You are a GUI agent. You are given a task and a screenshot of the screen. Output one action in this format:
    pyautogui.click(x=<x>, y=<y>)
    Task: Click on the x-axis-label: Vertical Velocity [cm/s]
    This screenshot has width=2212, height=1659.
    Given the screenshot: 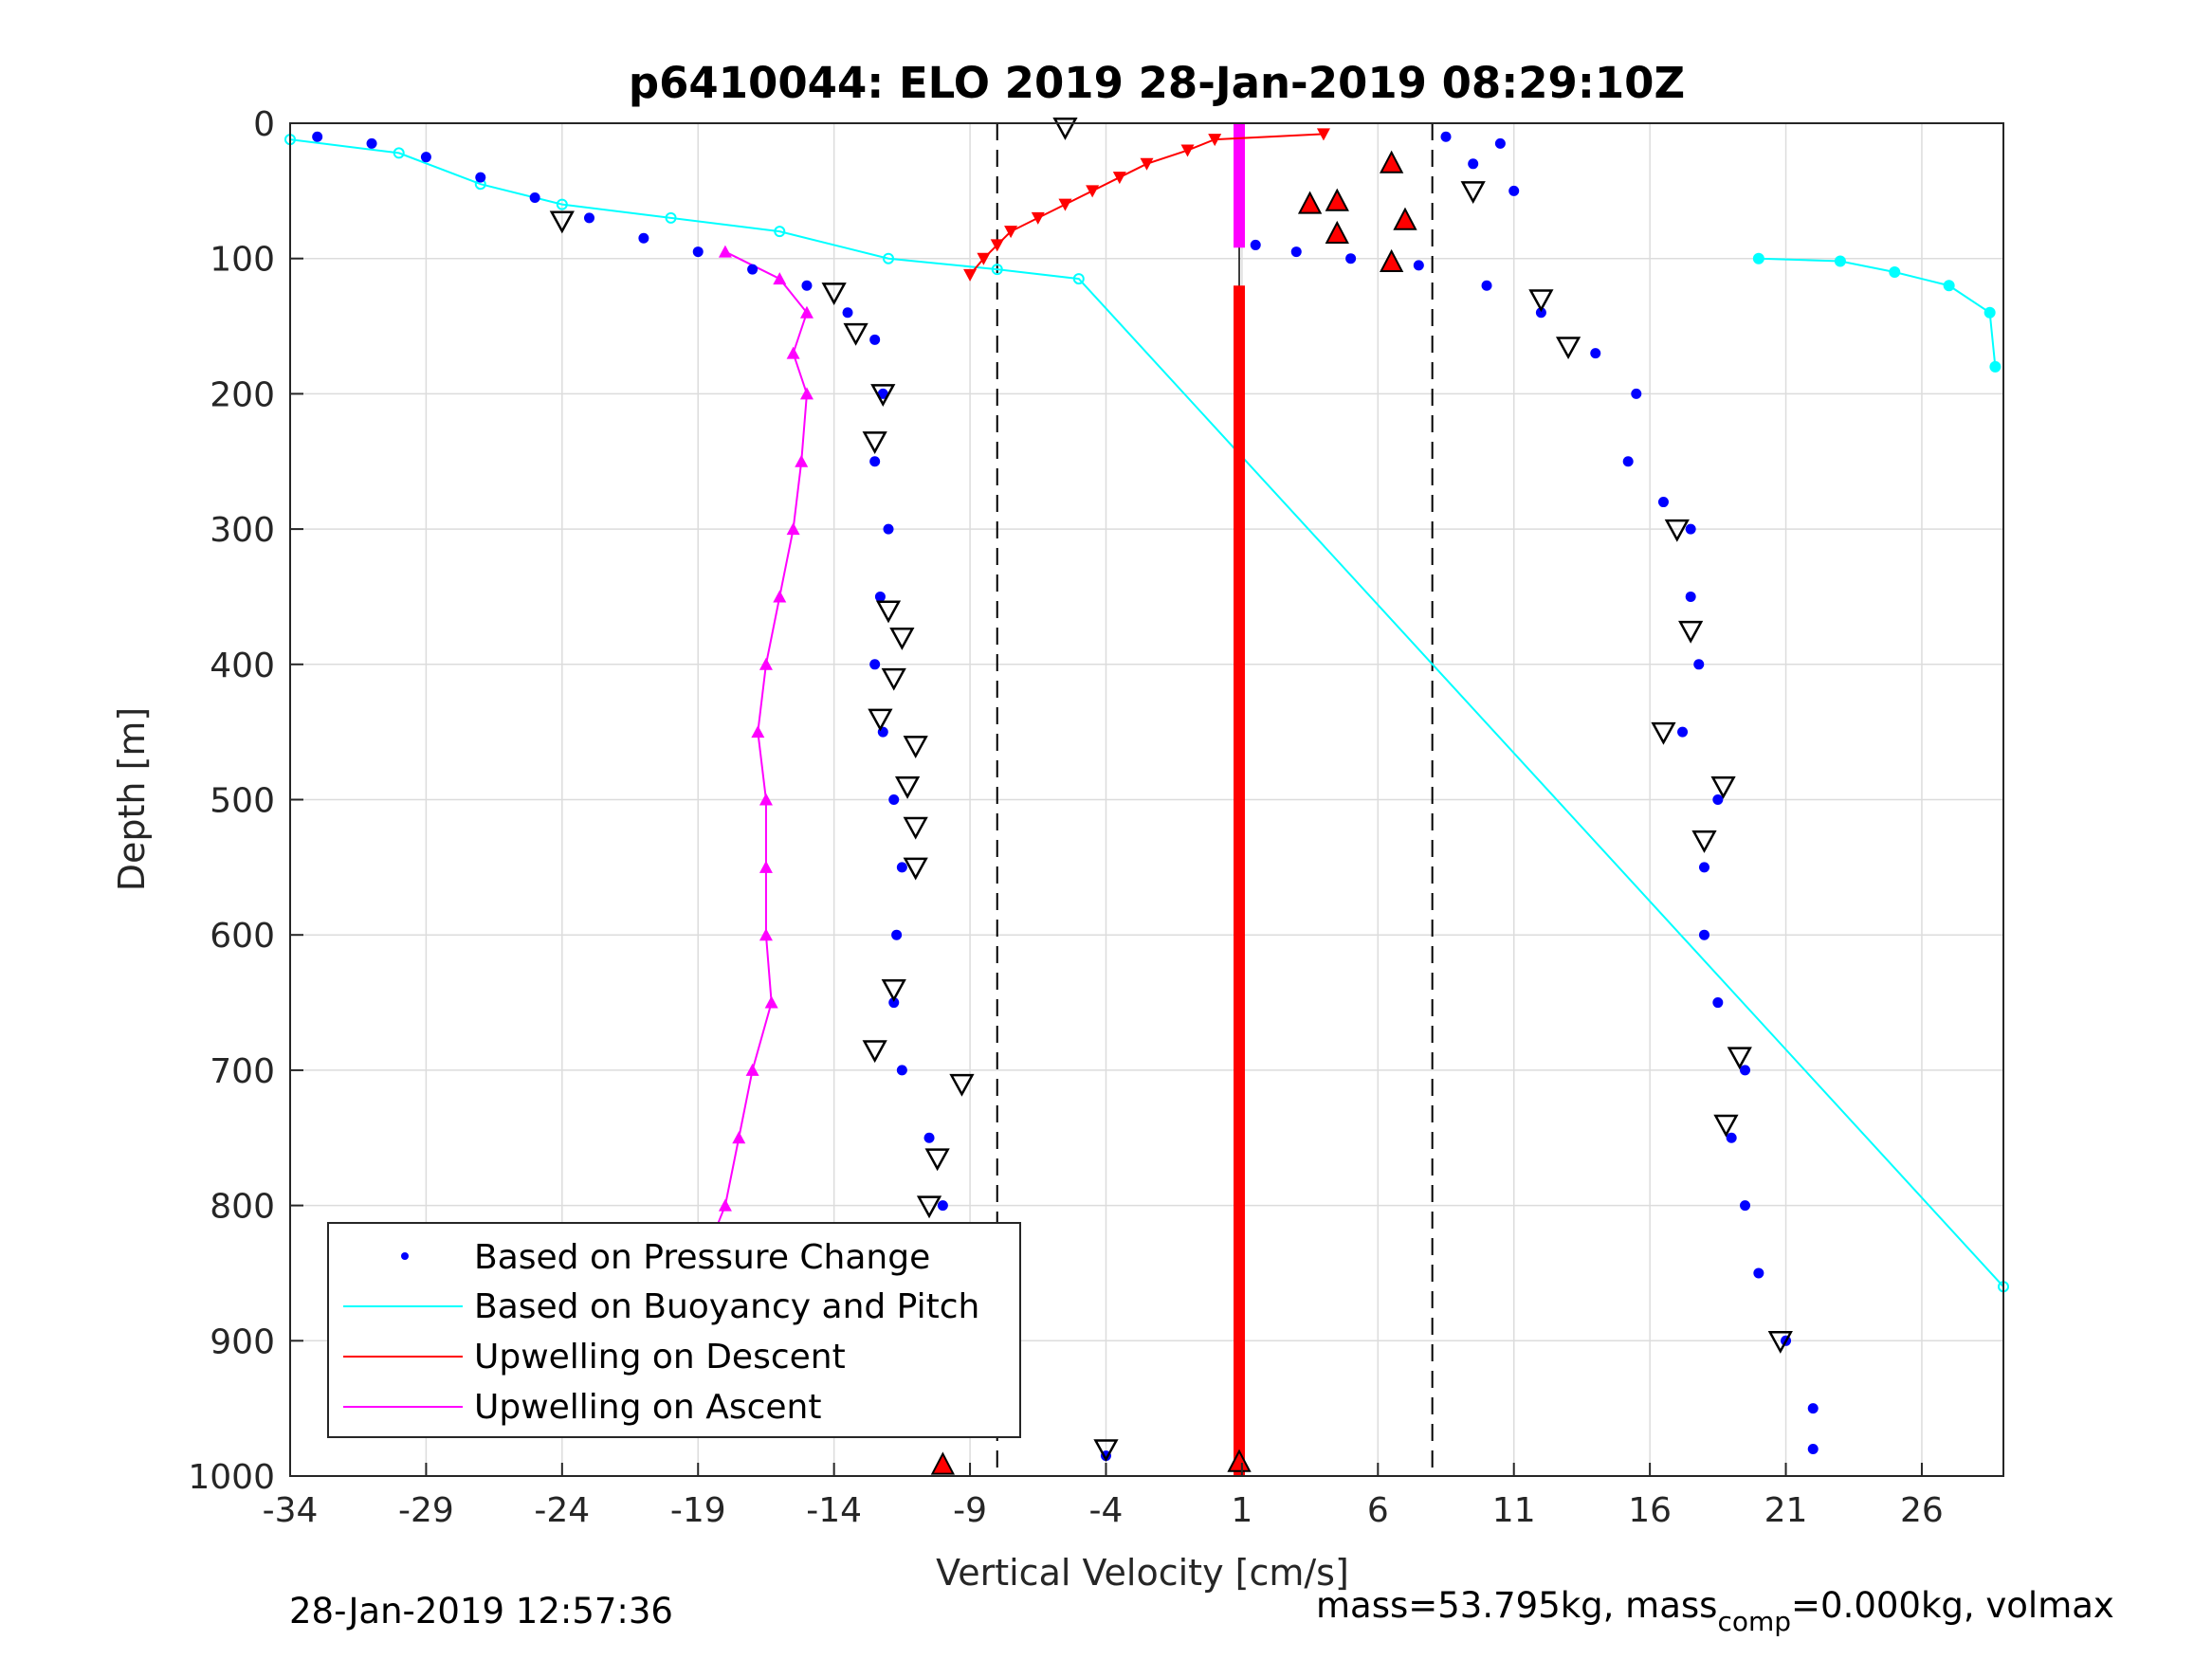 What is the action you would take?
    pyautogui.click(x=1142, y=1573)
    